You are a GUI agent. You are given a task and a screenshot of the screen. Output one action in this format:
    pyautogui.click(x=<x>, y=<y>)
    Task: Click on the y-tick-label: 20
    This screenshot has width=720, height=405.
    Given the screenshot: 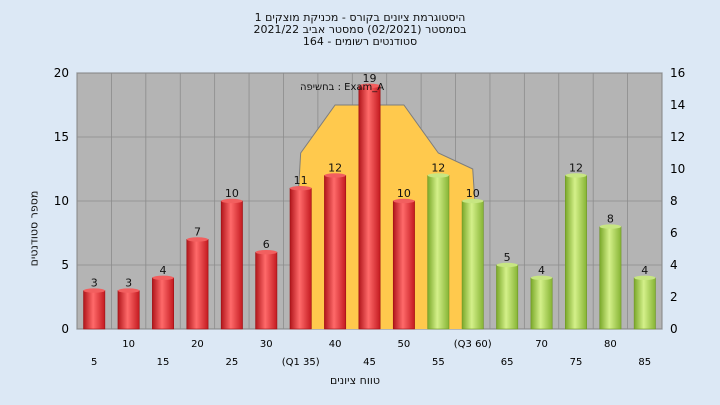 What is the action you would take?
    pyautogui.click(x=61, y=73)
    